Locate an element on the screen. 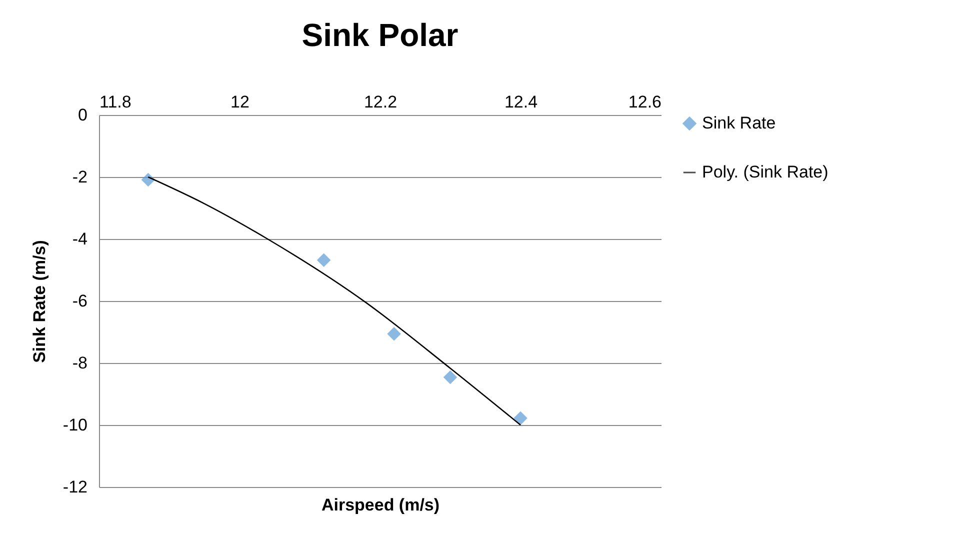 This screenshot has height=559, width=959. x-tick-label: 12 is located at coordinates (240, 102).